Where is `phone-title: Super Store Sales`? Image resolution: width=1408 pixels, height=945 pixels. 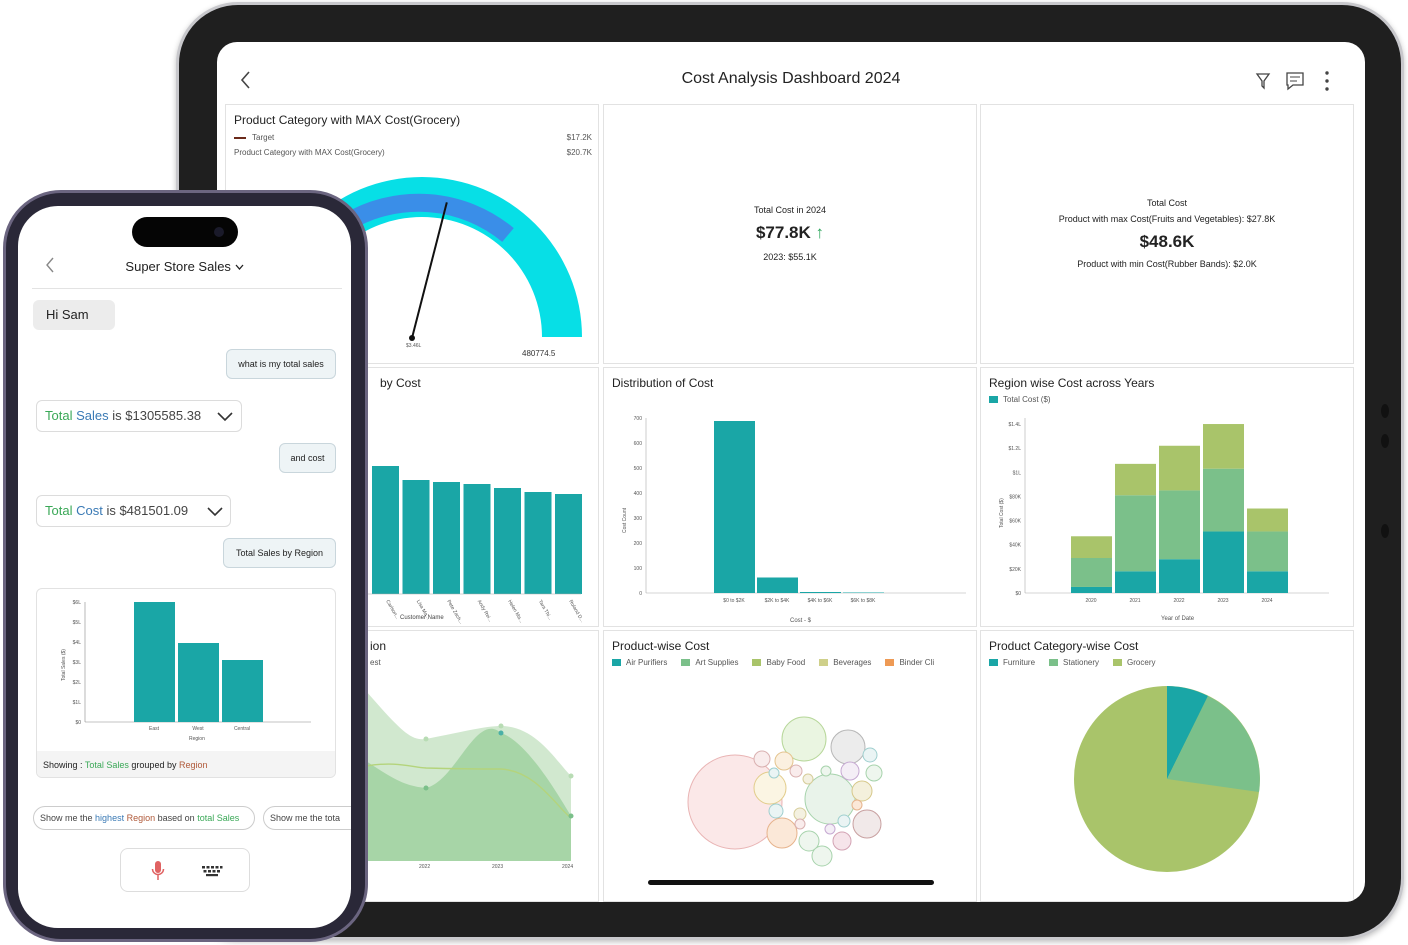 phone-title: Super Store Sales is located at coordinates (178, 266).